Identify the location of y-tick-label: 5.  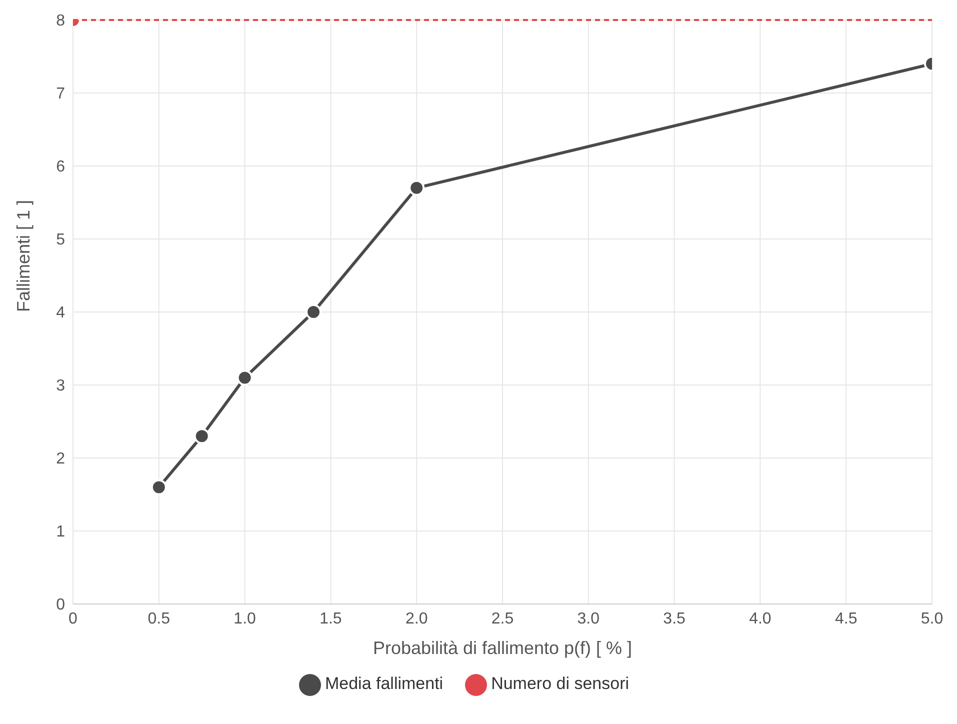
(61, 240).